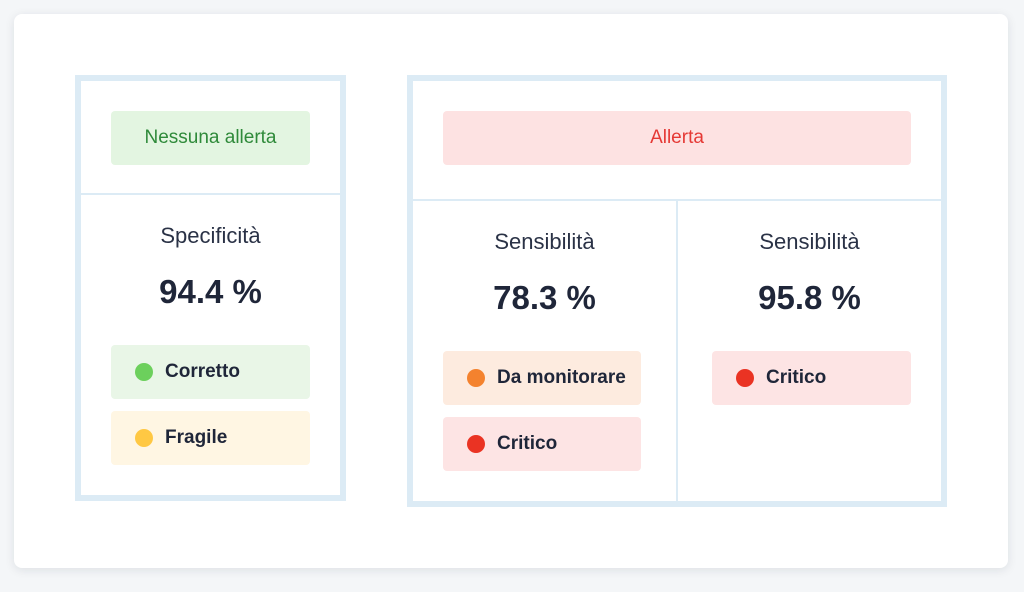 The image size is (1024, 592). I want to click on orange-dot-icon, so click(476, 378).